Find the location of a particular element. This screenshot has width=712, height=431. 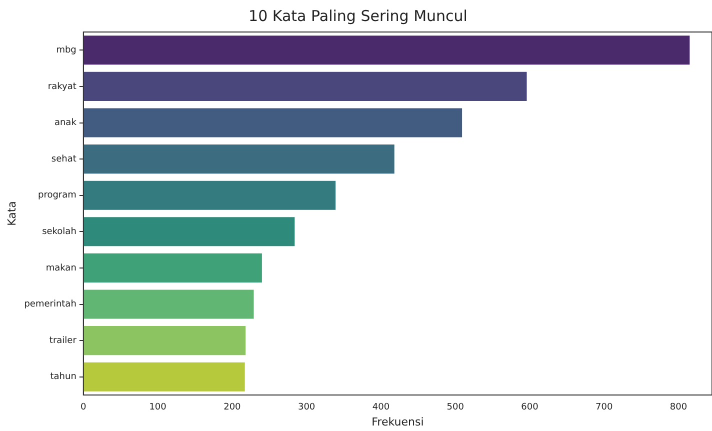

y-tick-label: pemerintah is located at coordinates (50, 305).